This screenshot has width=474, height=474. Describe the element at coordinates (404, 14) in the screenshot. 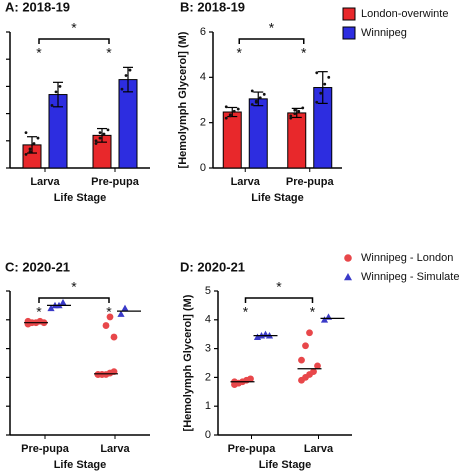

I see `legend-label: London-overwinte` at that location.